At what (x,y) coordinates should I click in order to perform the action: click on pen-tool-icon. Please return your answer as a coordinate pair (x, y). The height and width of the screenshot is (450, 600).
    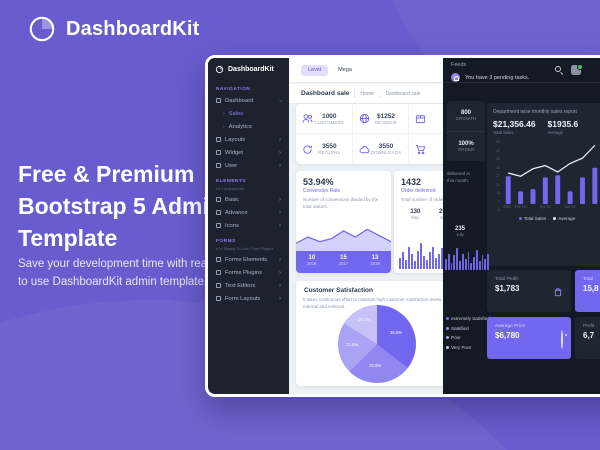
    Looking at the image, I should click on (218, 272).